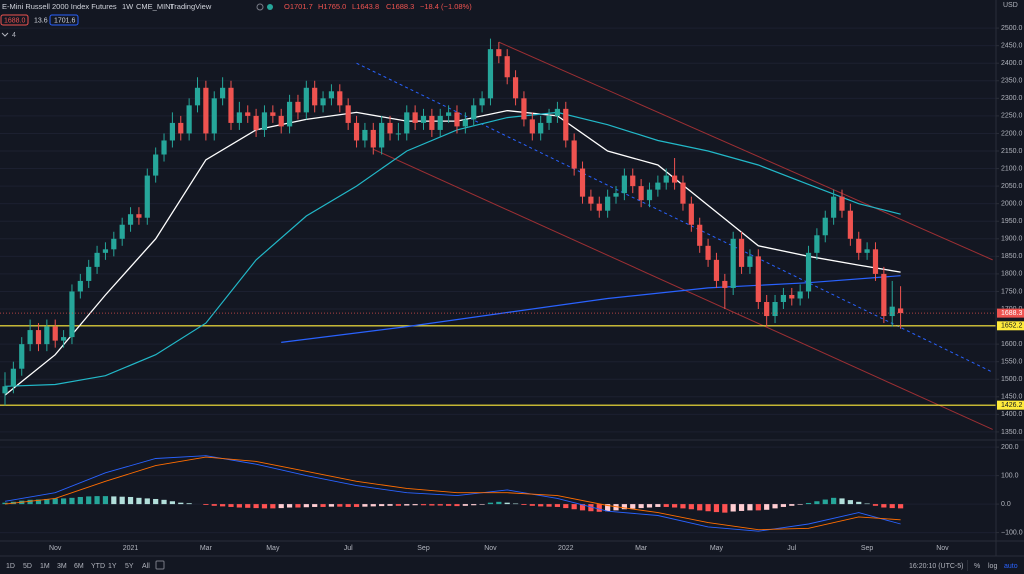 The height and width of the screenshot is (574, 1024). Describe the element at coordinates (452, 493) in the screenshot. I see `macd-line` at that location.